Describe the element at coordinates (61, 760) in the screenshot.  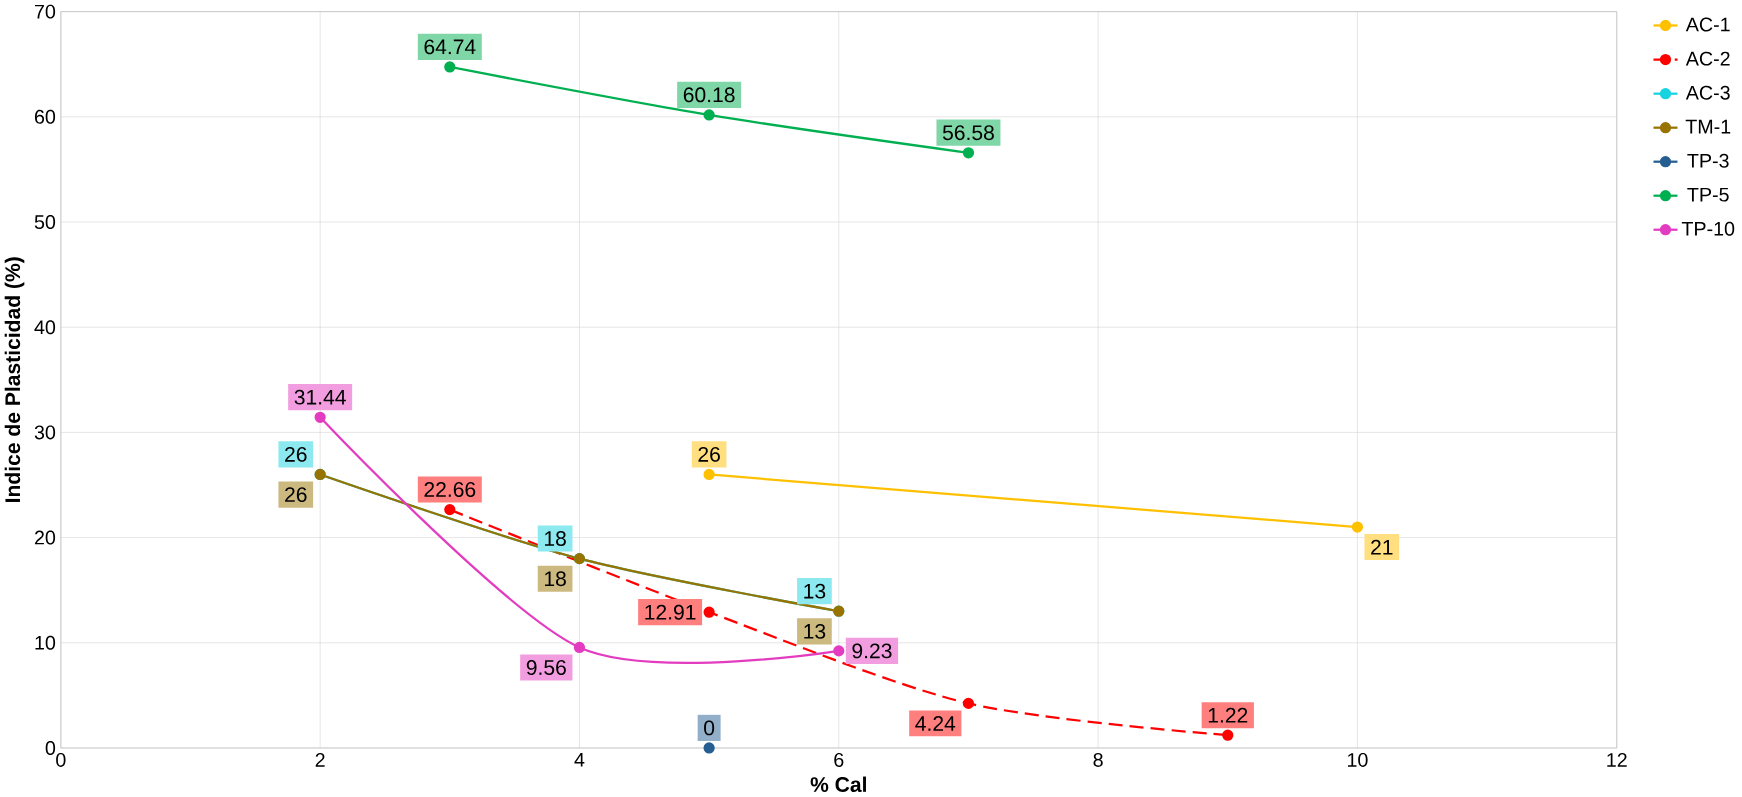
I see `x-tick-label: 0` at that location.